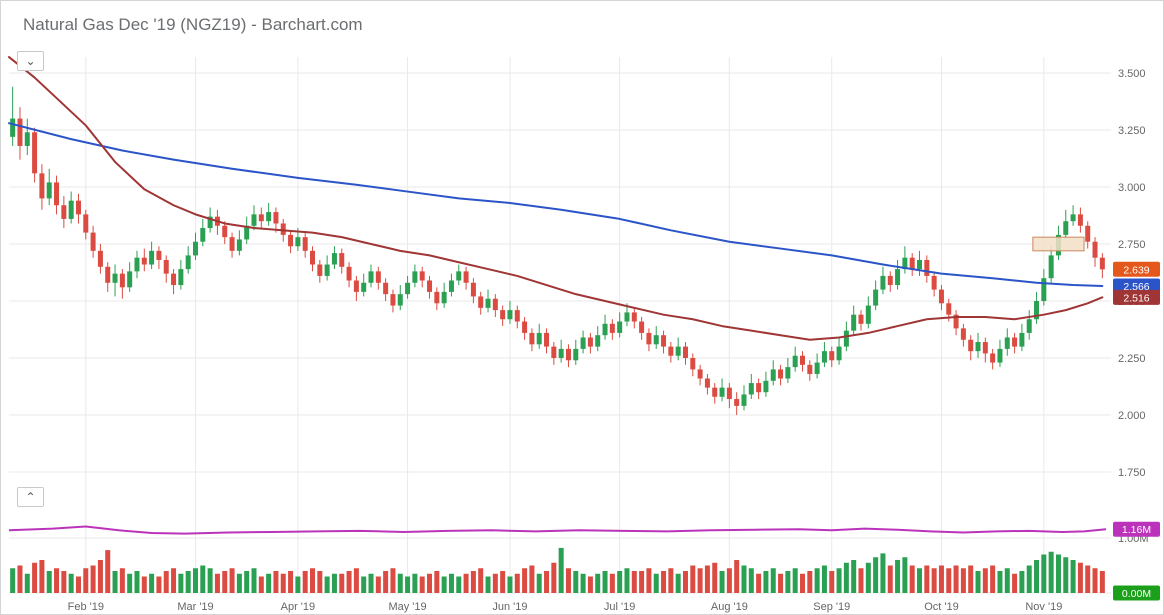  What do you see at coordinates (30, 61) in the screenshot?
I see `collapse-main-pane-button: ⌄` at bounding box center [30, 61].